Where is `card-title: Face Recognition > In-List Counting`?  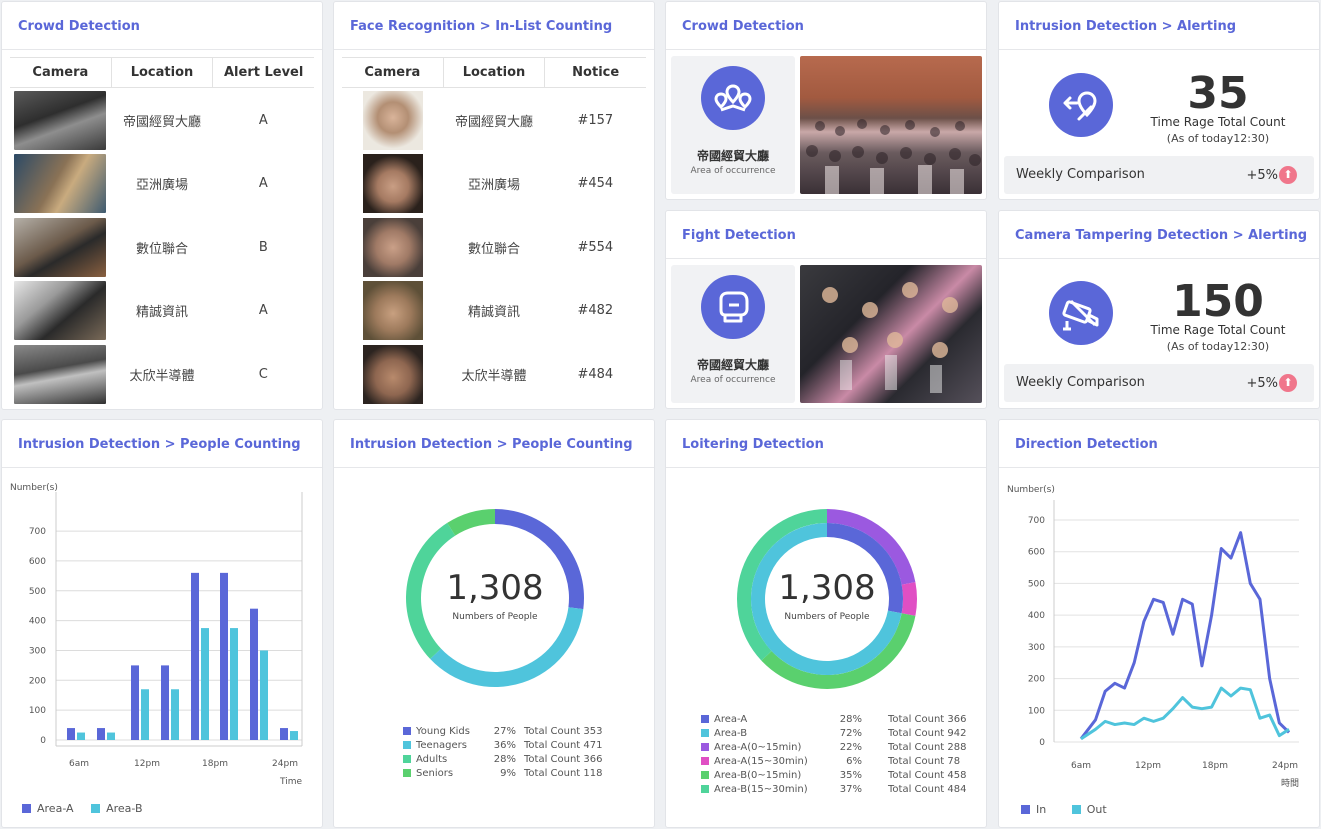
card-title: Face Recognition > In-List Counting is located at coordinates (481, 26).